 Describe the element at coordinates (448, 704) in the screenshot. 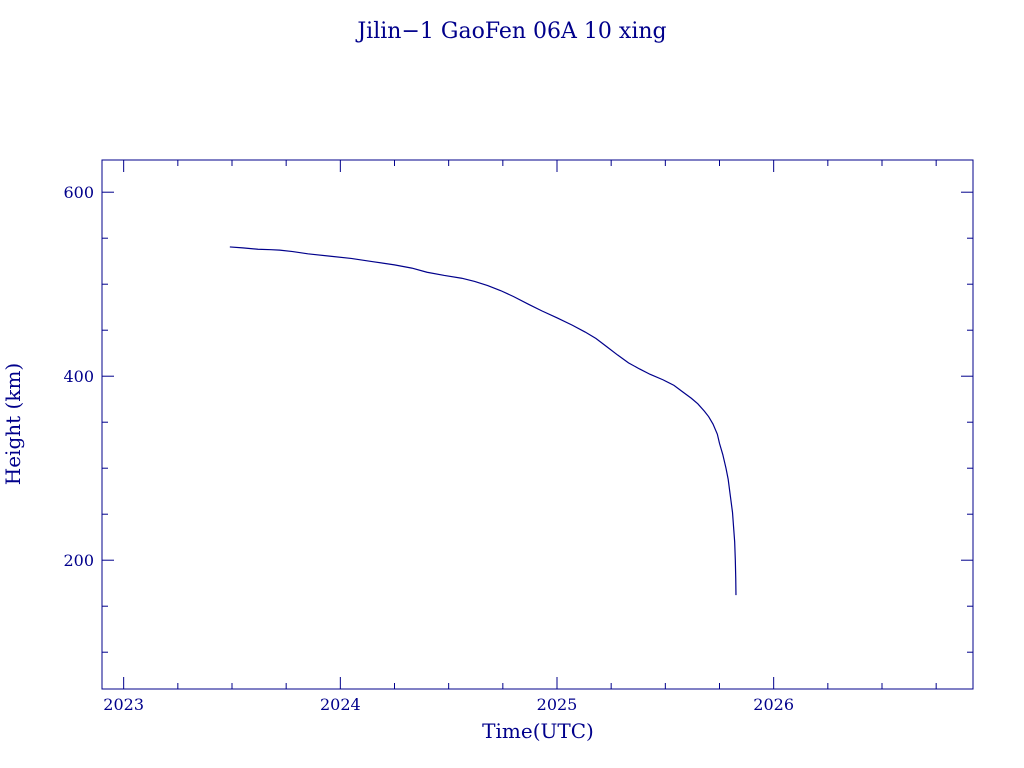

I see `x-axis-tick-labels: 2023 2024 2025 2026` at that location.